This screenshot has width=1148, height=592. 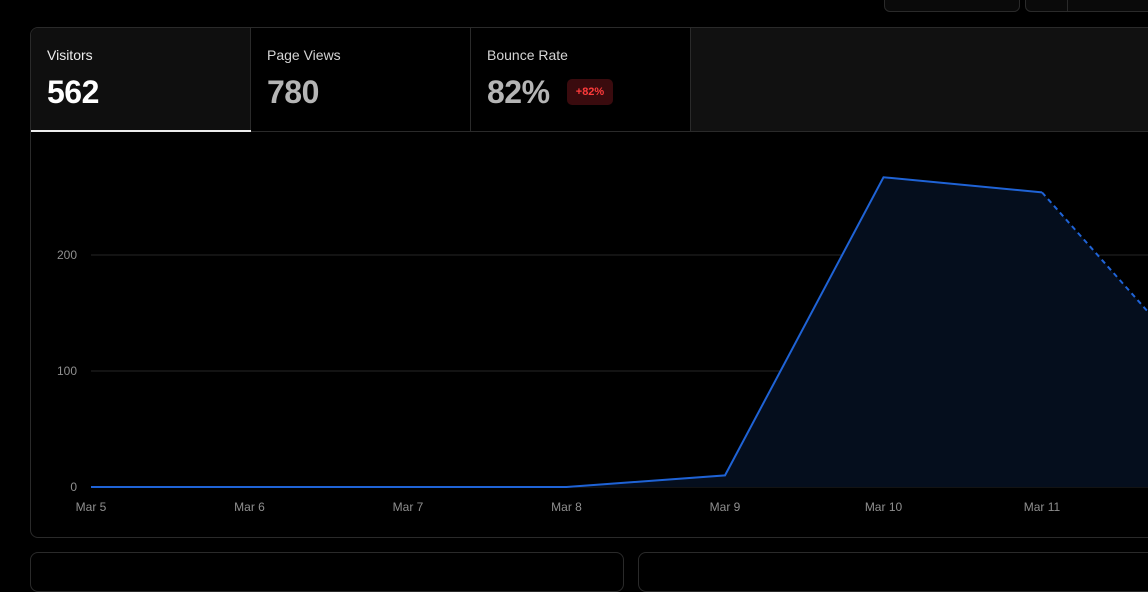 What do you see at coordinates (73, 92) in the screenshot?
I see `metric-value: 562` at bounding box center [73, 92].